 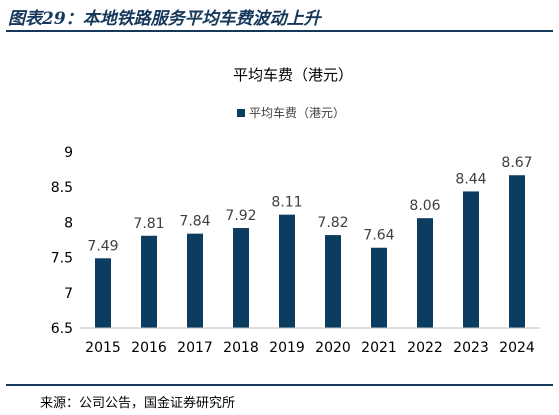 I want to click on data-label: 7.64, so click(x=378, y=236).